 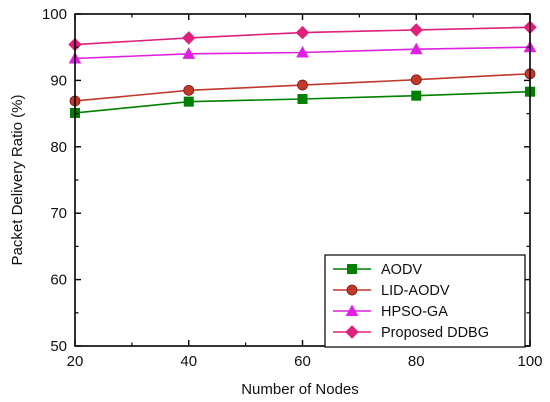 What do you see at coordinates (58, 346) in the screenshot?
I see `y-tick-label: 50` at bounding box center [58, 346].